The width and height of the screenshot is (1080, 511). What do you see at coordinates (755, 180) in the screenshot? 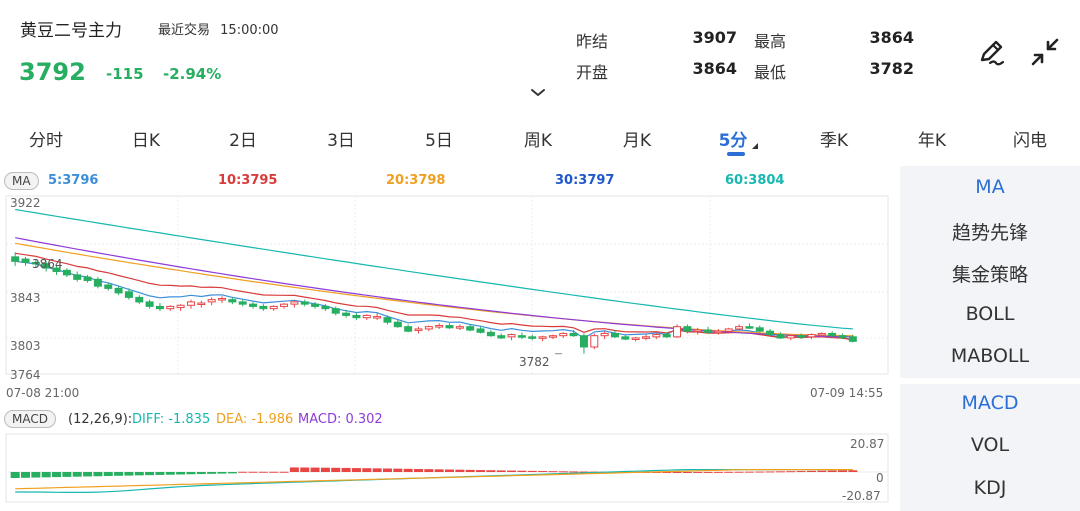
I see `ma60-value: 60:3804` at bounding box center [755, 180].